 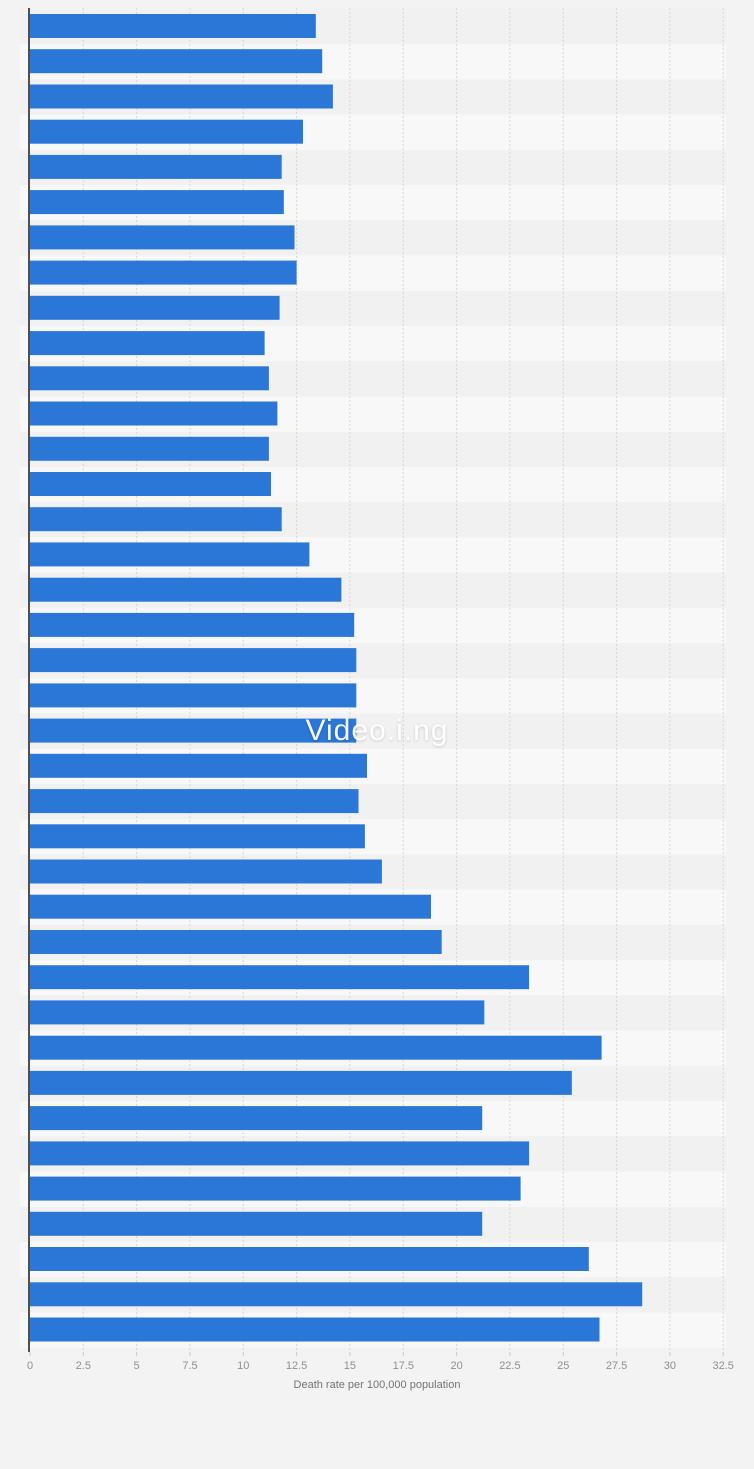 What do you see at coordinates (296, 1366) in the screenshot?
I see `x-tick-label: 12.5` at bounding box center [296, 1366].